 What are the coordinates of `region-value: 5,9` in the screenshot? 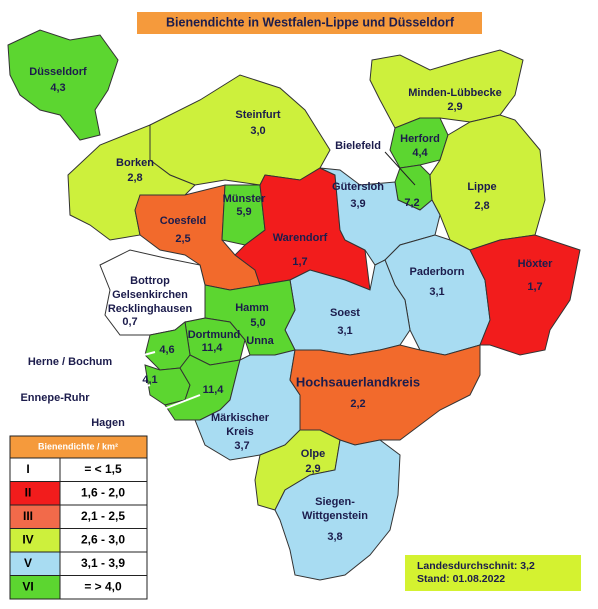 It's located at (243, 212).